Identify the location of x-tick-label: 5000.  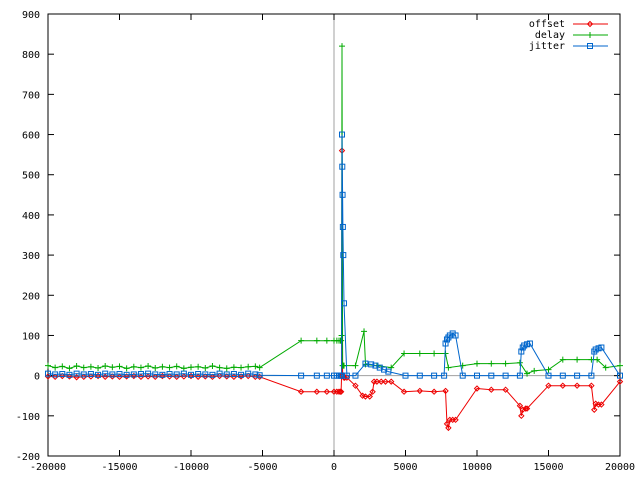
(405, 467).